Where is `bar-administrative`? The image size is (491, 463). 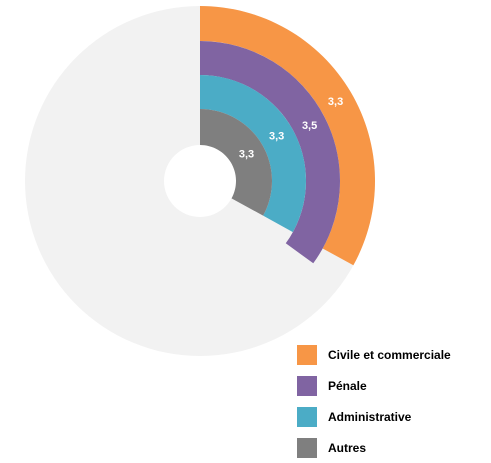
bar-administrative is located at coordinates (253, 154).